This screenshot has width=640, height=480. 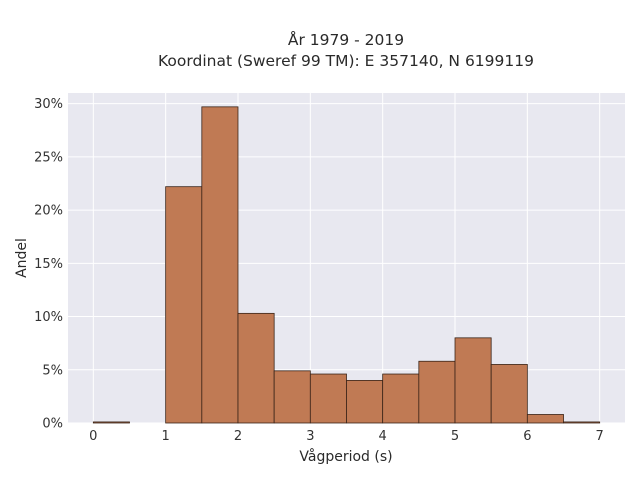 What do you see at coordinates (346, 436) in the screenshot?
I see `x-axis-ticks: 0 1 2 3 4 5 6 7` at bounding box center [346, 436].